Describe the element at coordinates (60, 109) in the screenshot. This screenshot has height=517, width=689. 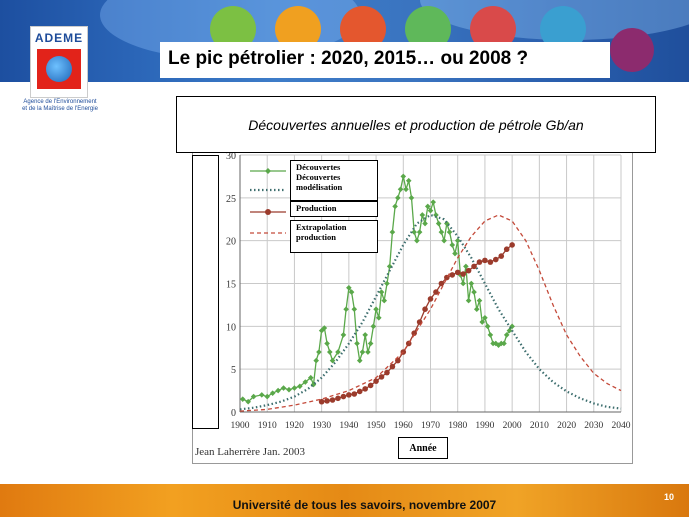
I see `agency-line: et de la Maîtrise de l'Energie` at that location.